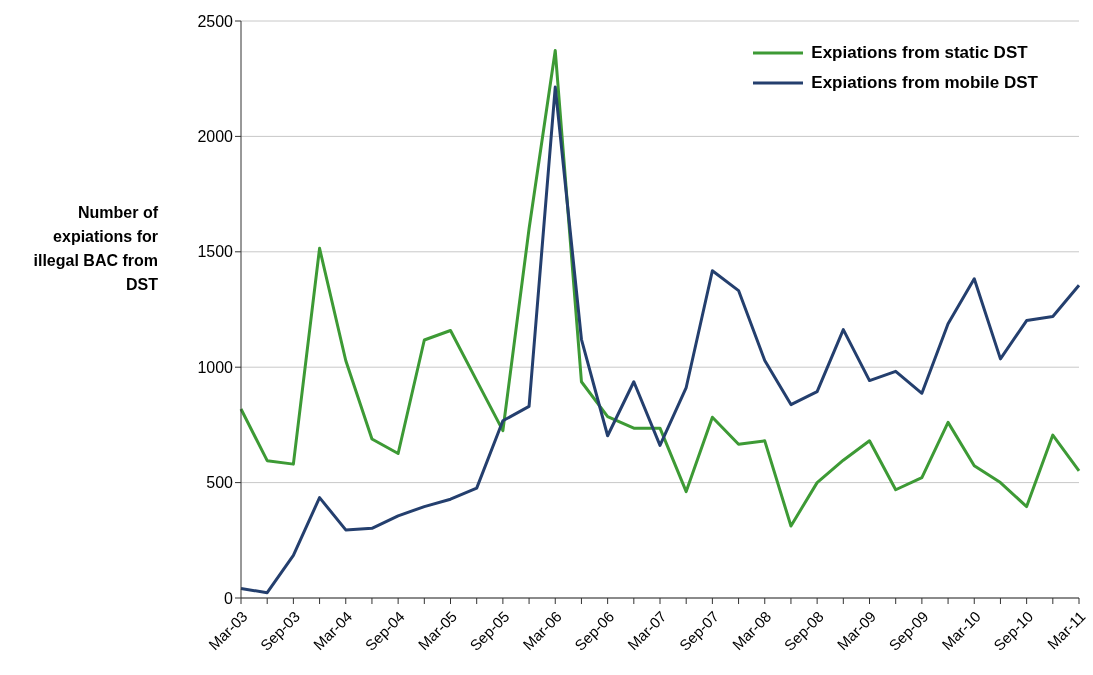  I want to click on legend-label: Expiations from static DST, so click(919, 53).